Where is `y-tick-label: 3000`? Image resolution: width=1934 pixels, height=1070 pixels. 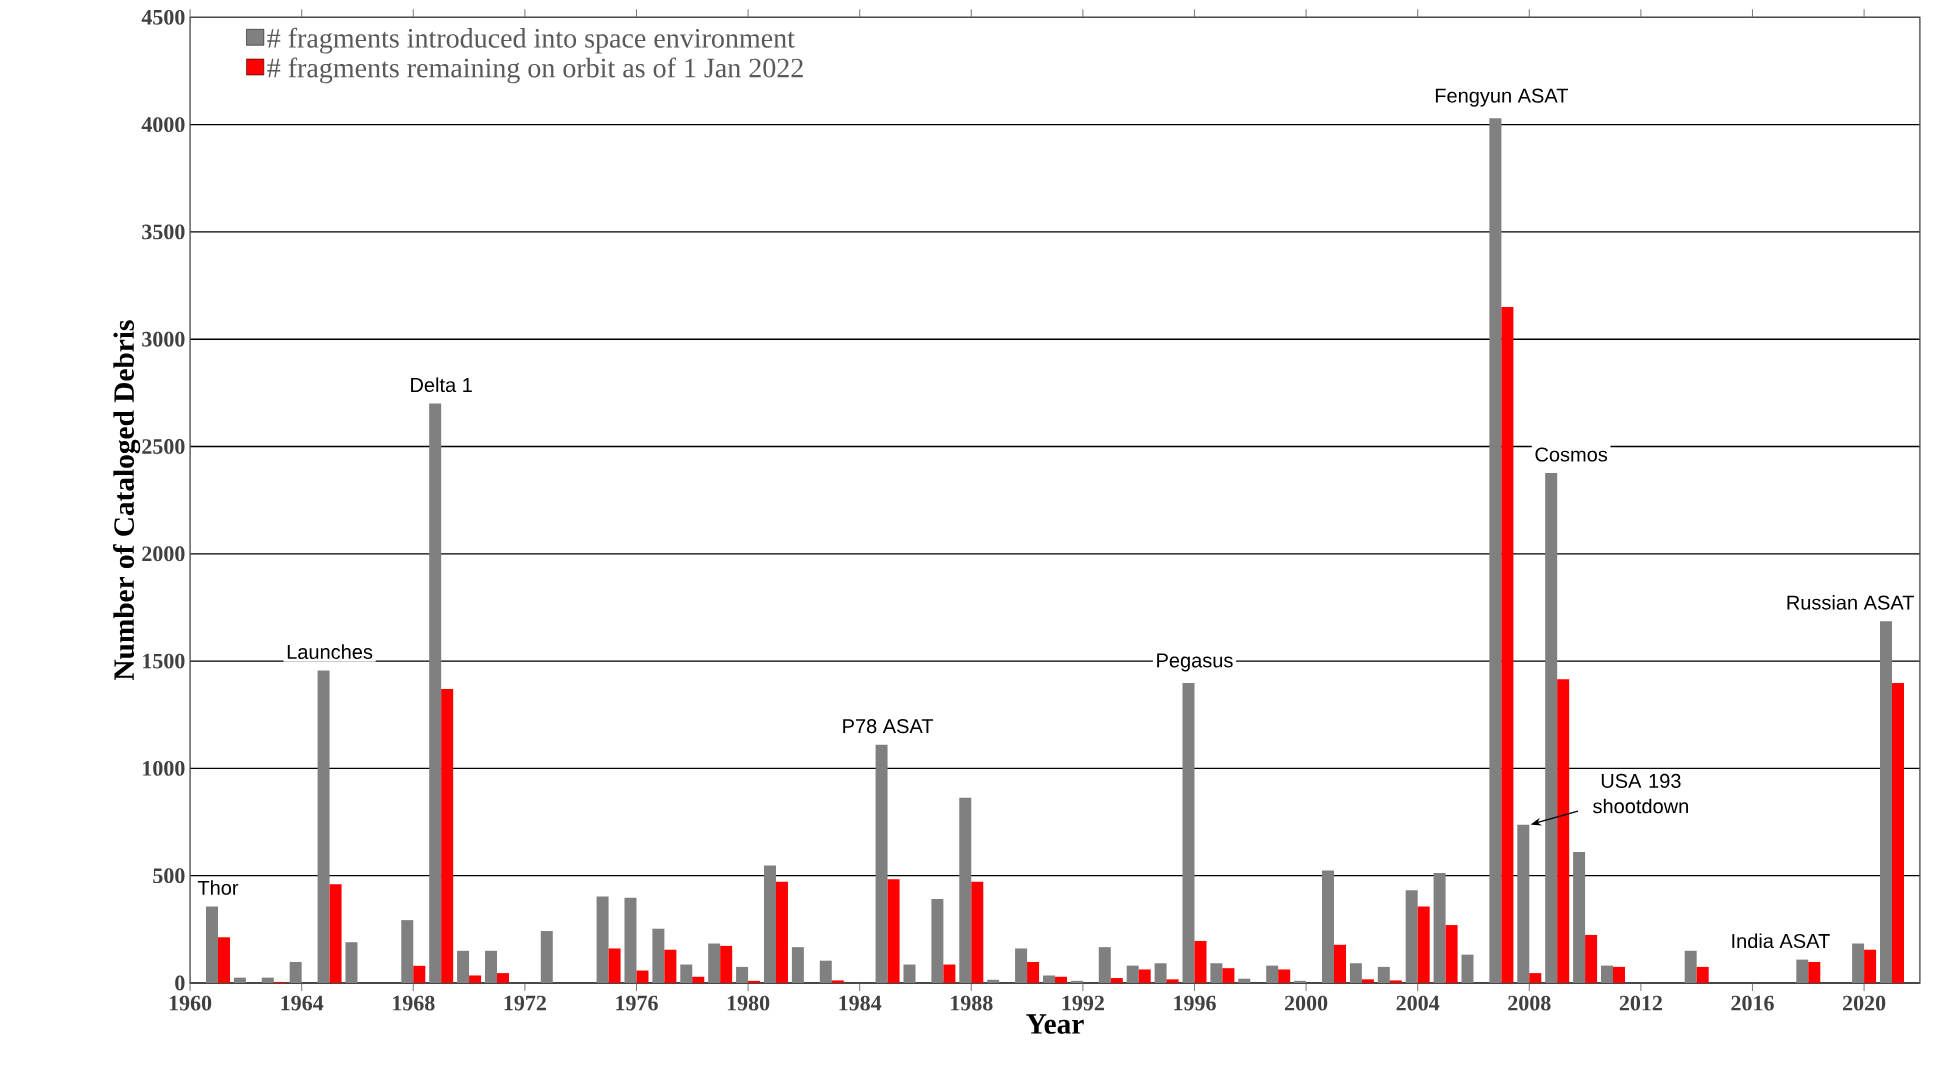
y-tick-label: 3000 is located at coordinates (163, 339).